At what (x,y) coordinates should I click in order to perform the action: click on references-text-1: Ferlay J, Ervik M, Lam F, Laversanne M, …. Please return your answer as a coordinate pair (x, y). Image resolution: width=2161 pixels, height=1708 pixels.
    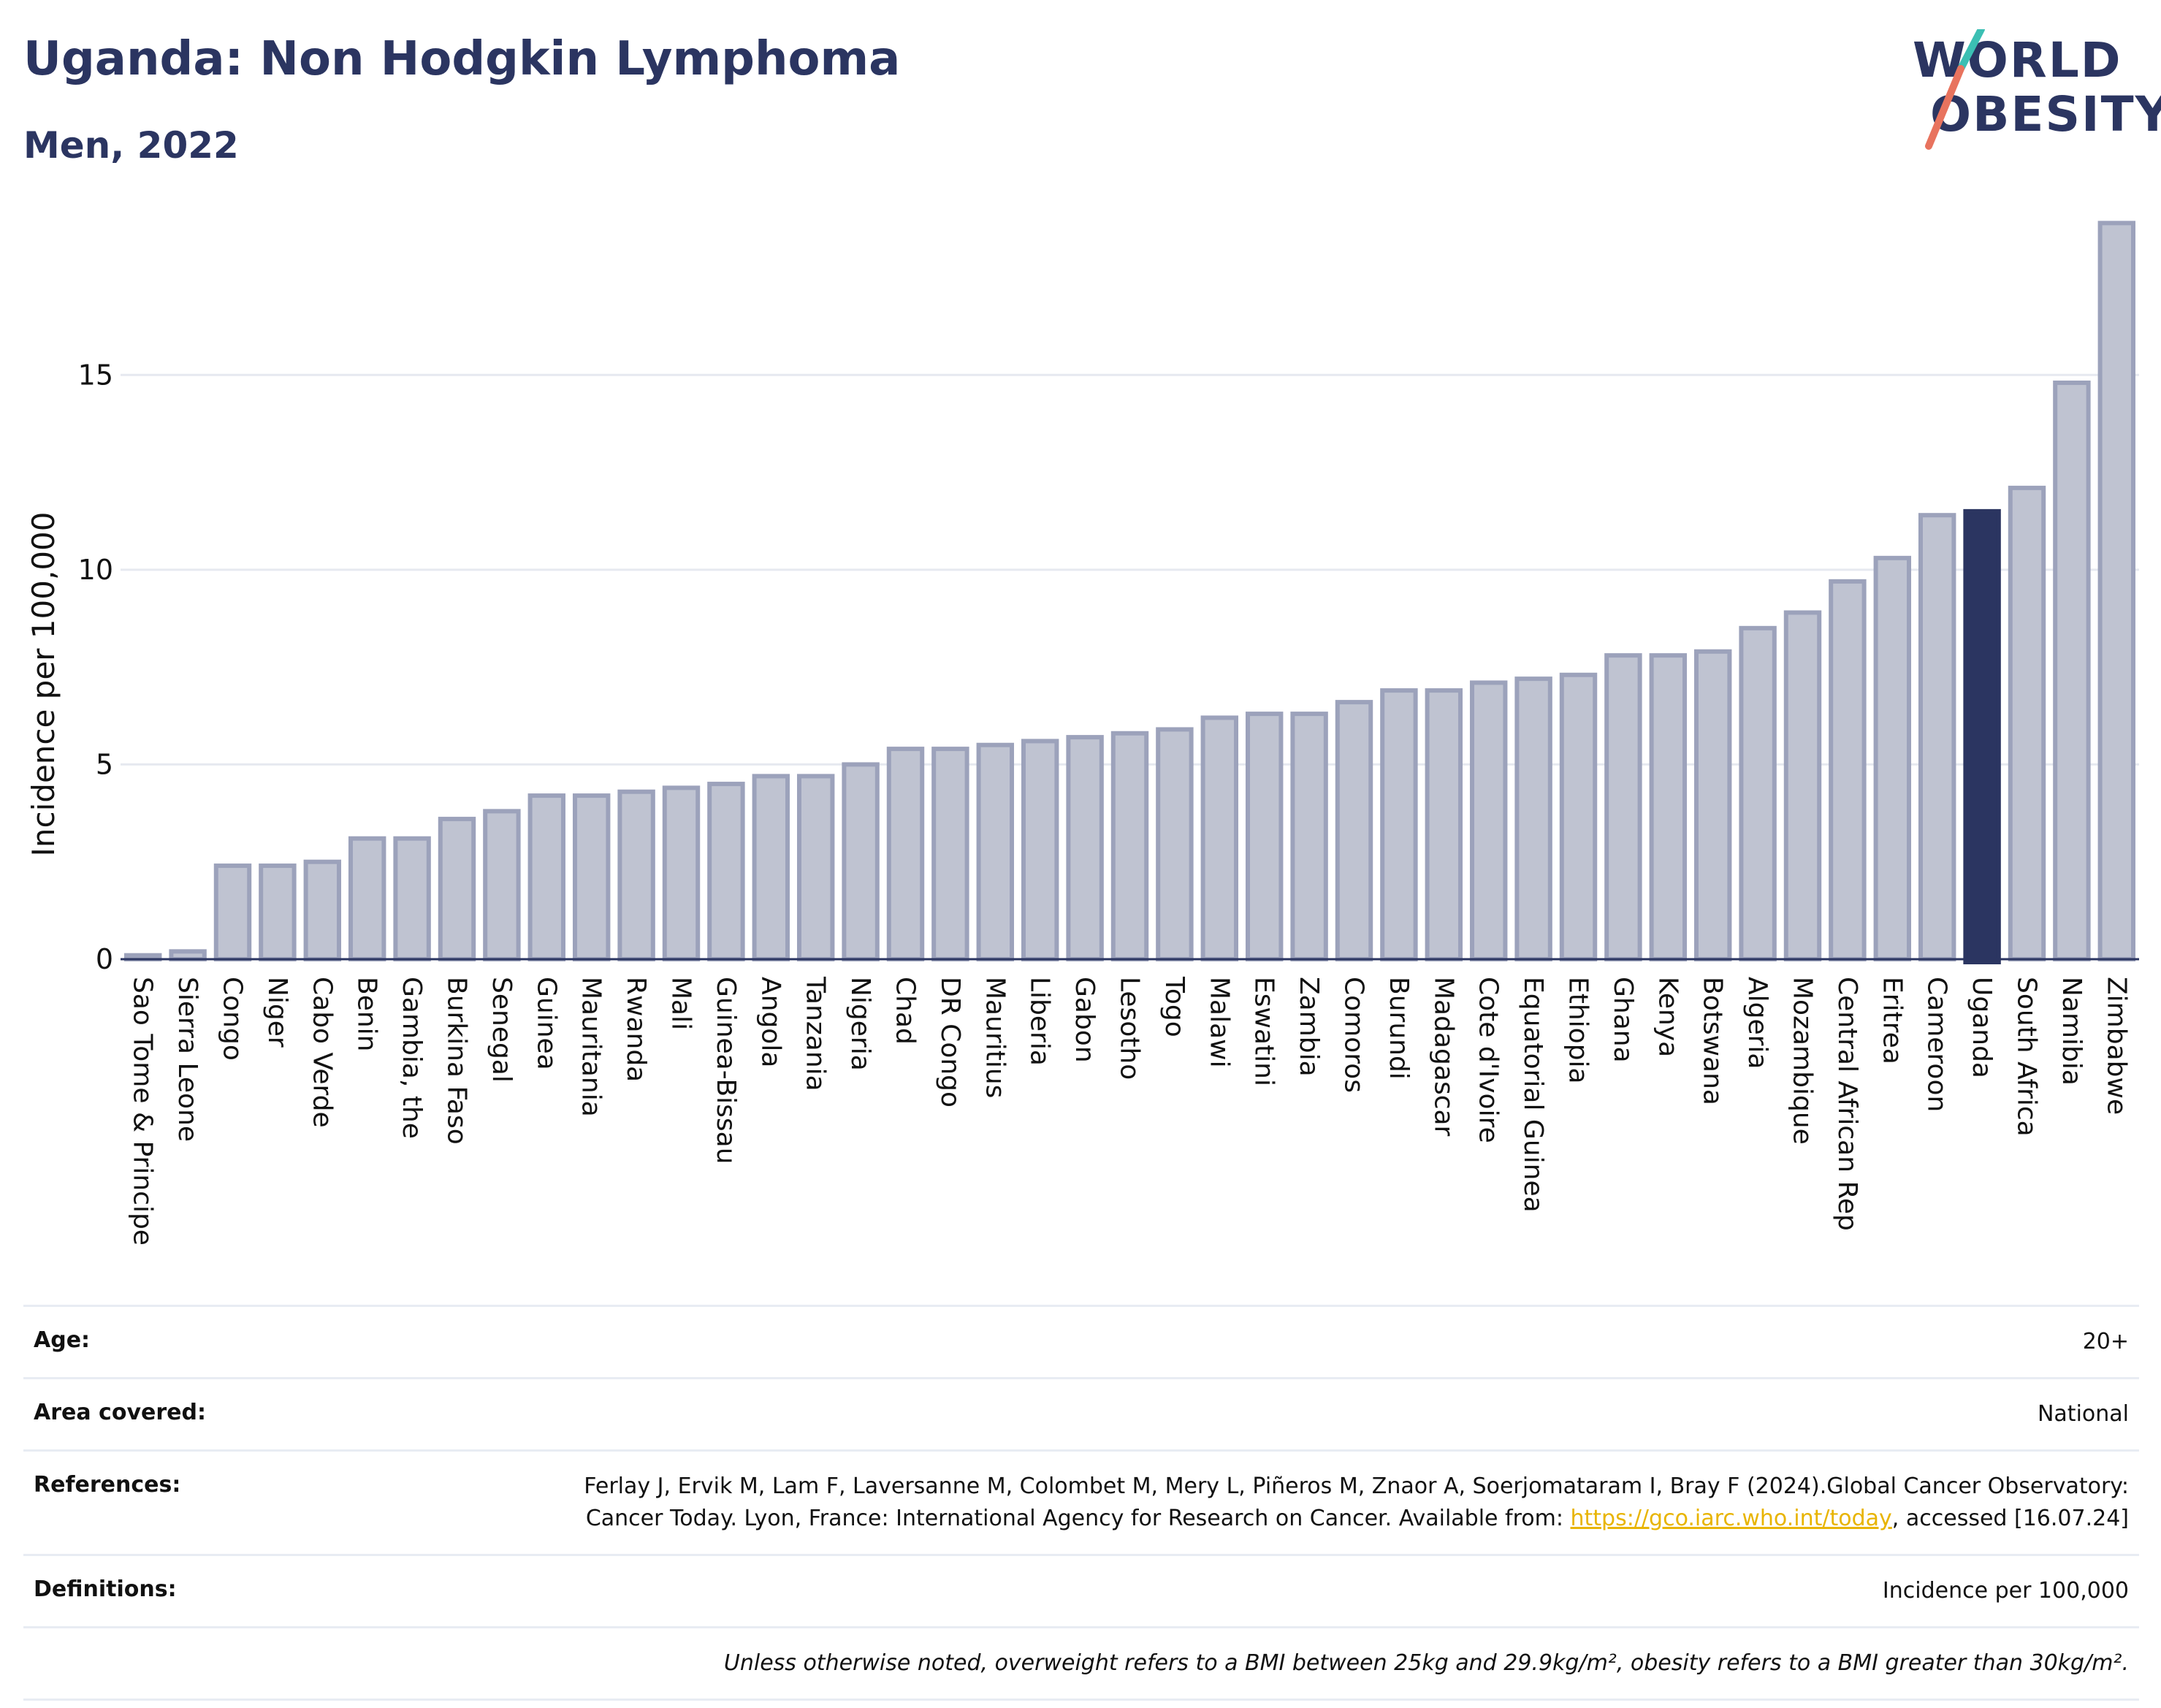
    Looking at the image, I should click on (1356, 1502).